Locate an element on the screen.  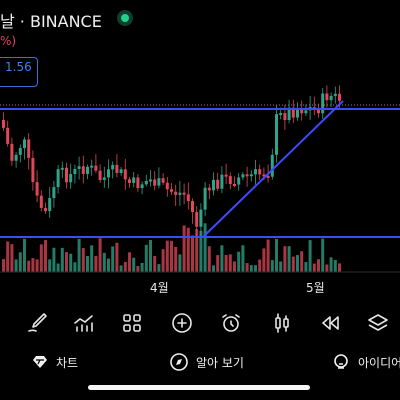
nav-explore: 알아 보기 is located at coordinates (207, 362).